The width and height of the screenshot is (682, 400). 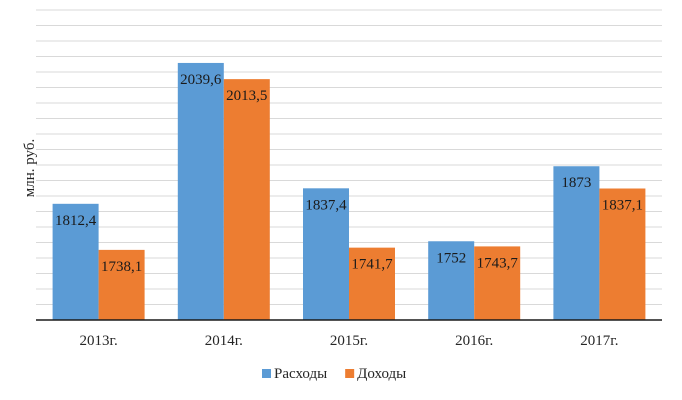 What do you see at coordinates (576, 183) in the screenshot?
I see `data-label: 1873` at bounding box center [576, 183].